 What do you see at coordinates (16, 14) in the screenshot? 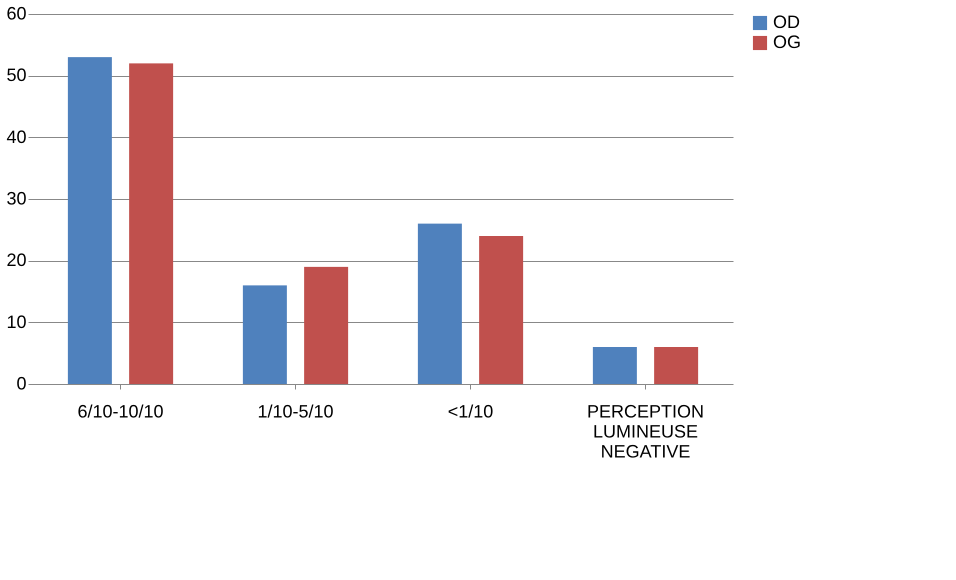
I see `y-tick-label: 60` at bounding box center [16, 14].